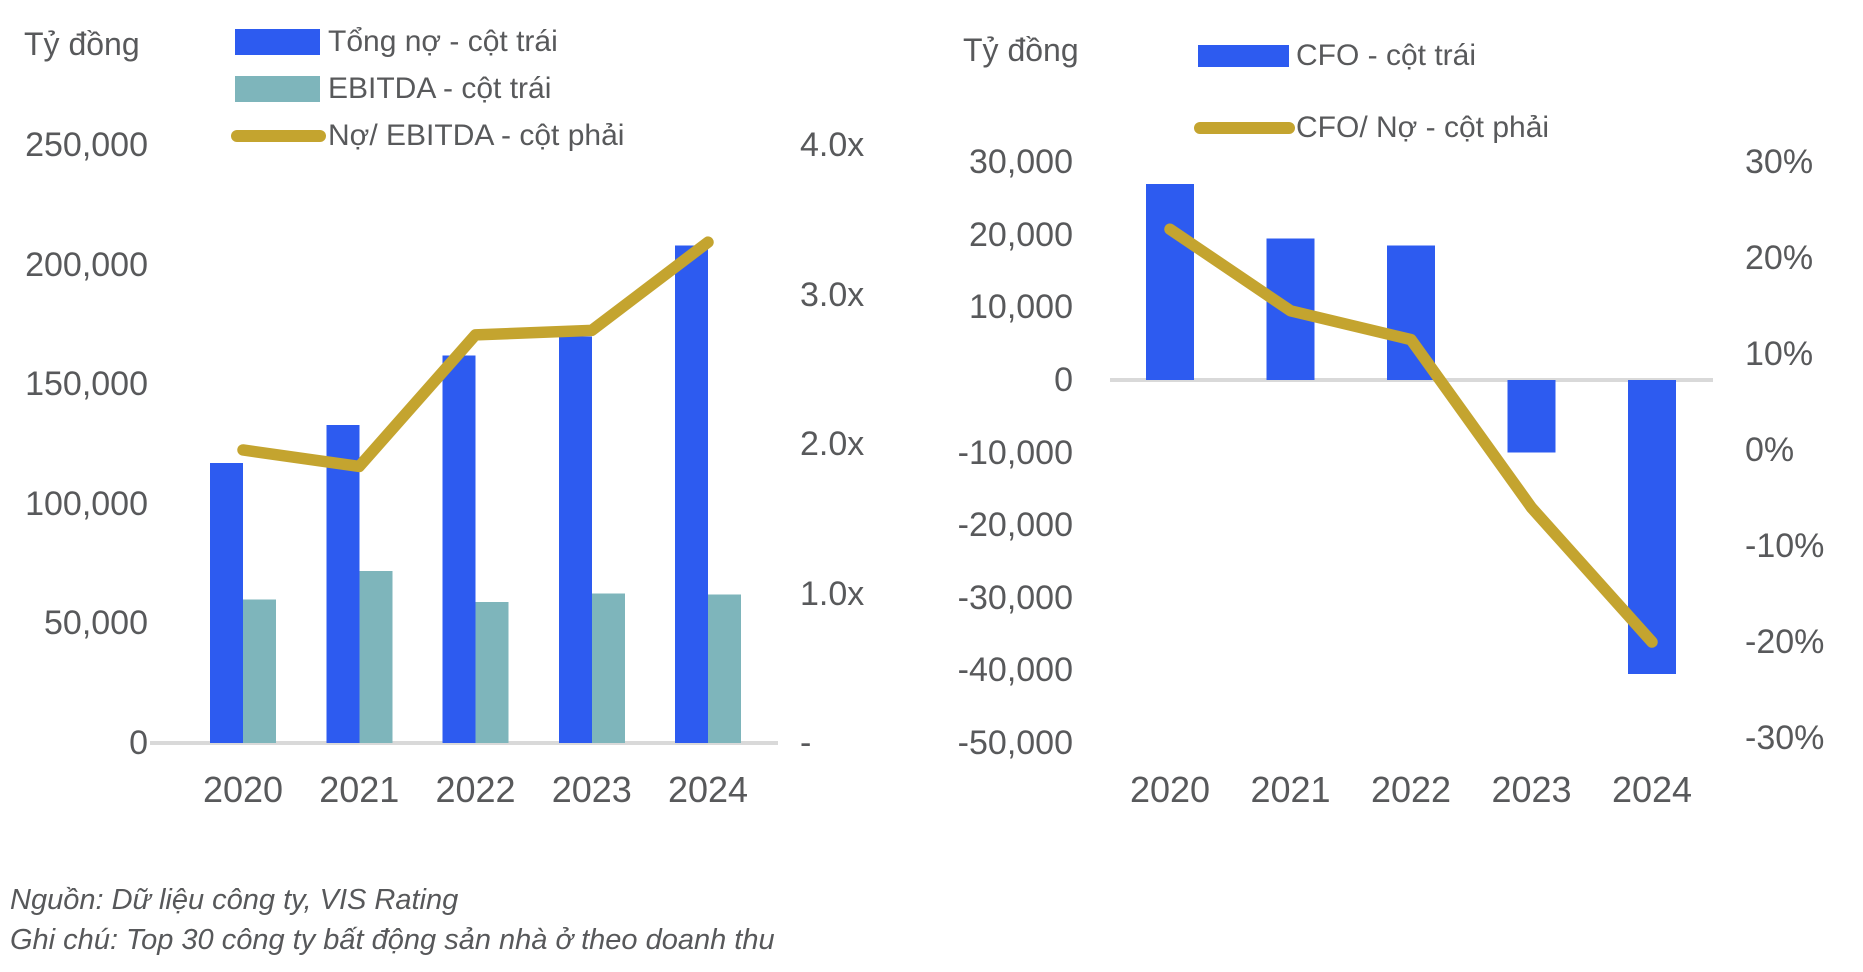  I want to click on y-axis-right-tick-label: 10%, so click(1779, 354).